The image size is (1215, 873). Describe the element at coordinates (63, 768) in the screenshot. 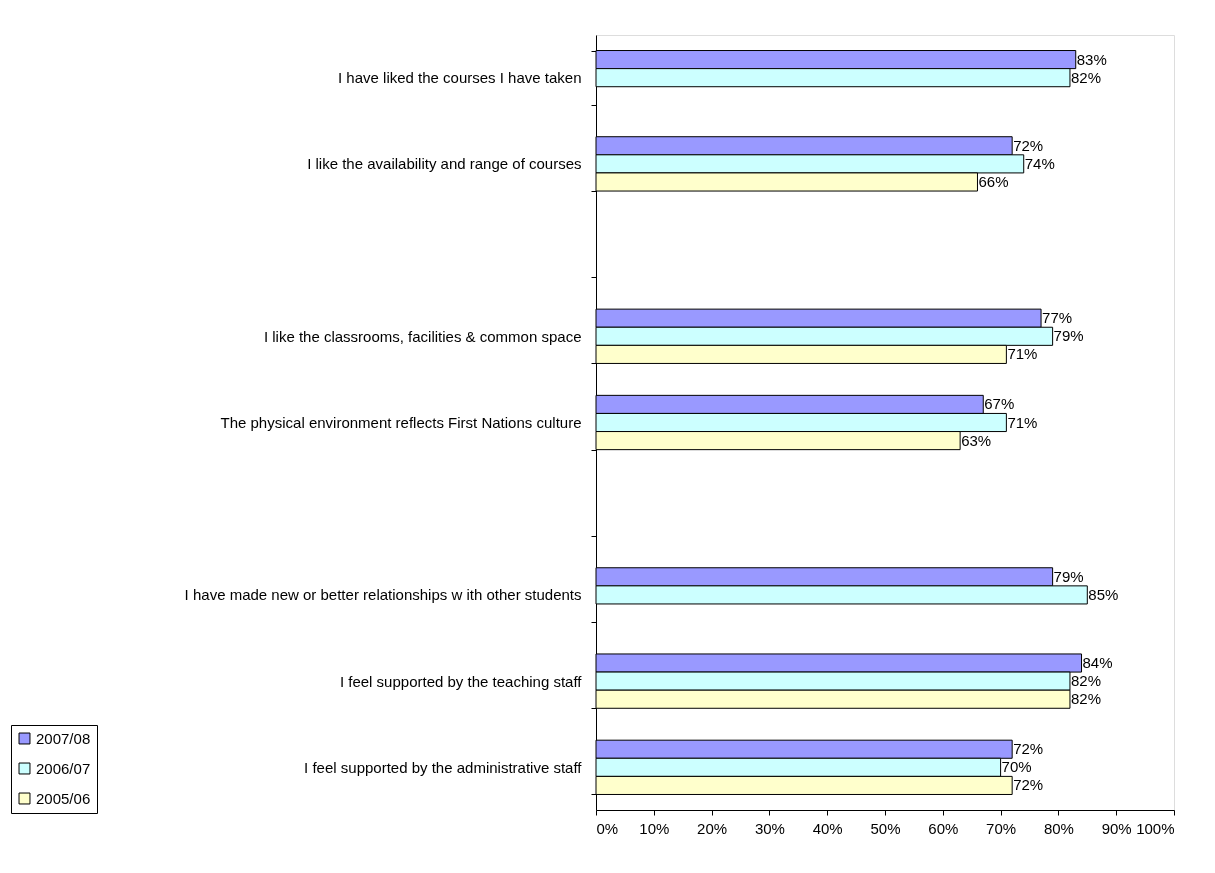

I see `legend-label: 2006/07` at that location.